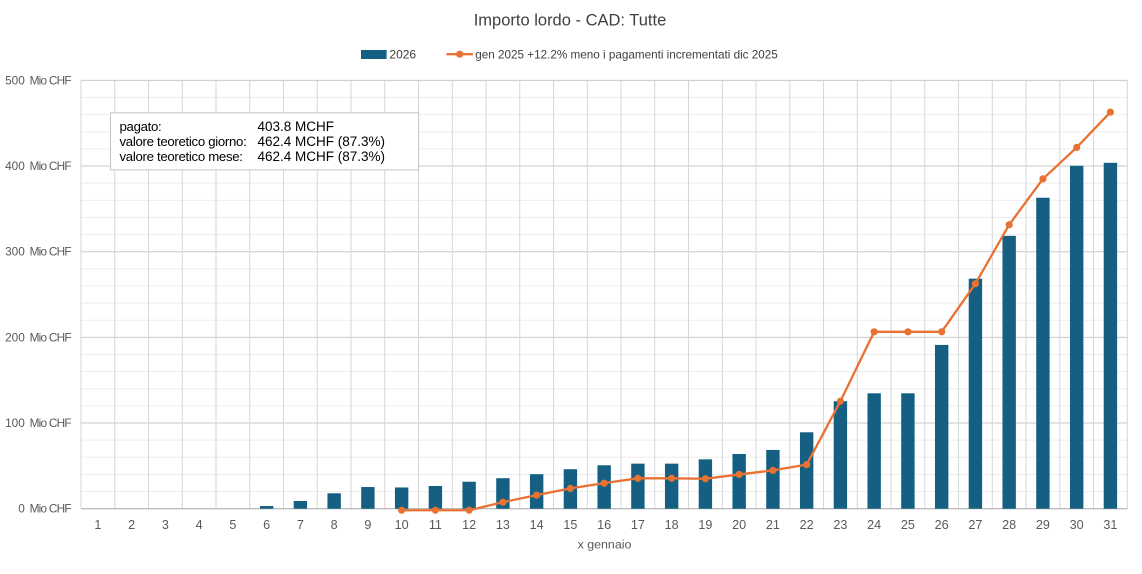 Image resolution: width=1142 pixels, height=574 pixels. What do you see at coordinates (1077, 525) in the screenshot?
I see `svg-text: 30` at bounding box center [1077, 525].